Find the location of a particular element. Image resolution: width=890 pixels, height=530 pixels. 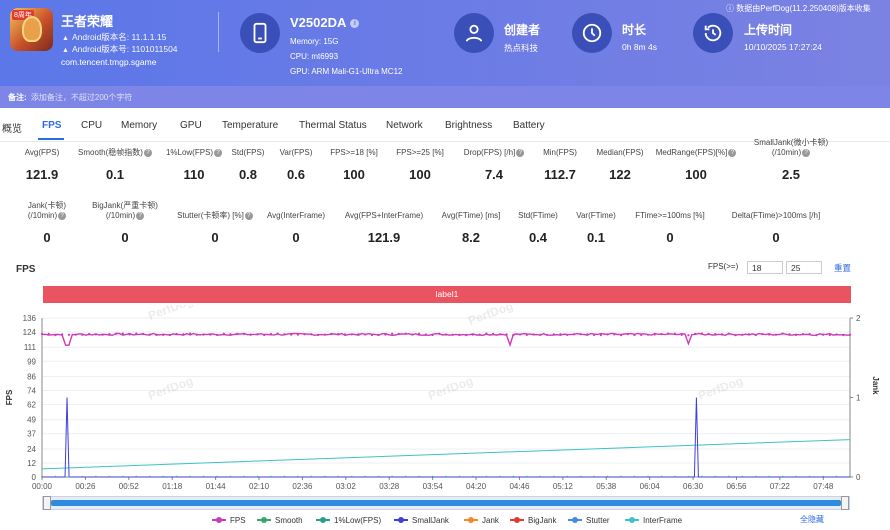

legend-item: Smooth is located at coordinates (280, 520).